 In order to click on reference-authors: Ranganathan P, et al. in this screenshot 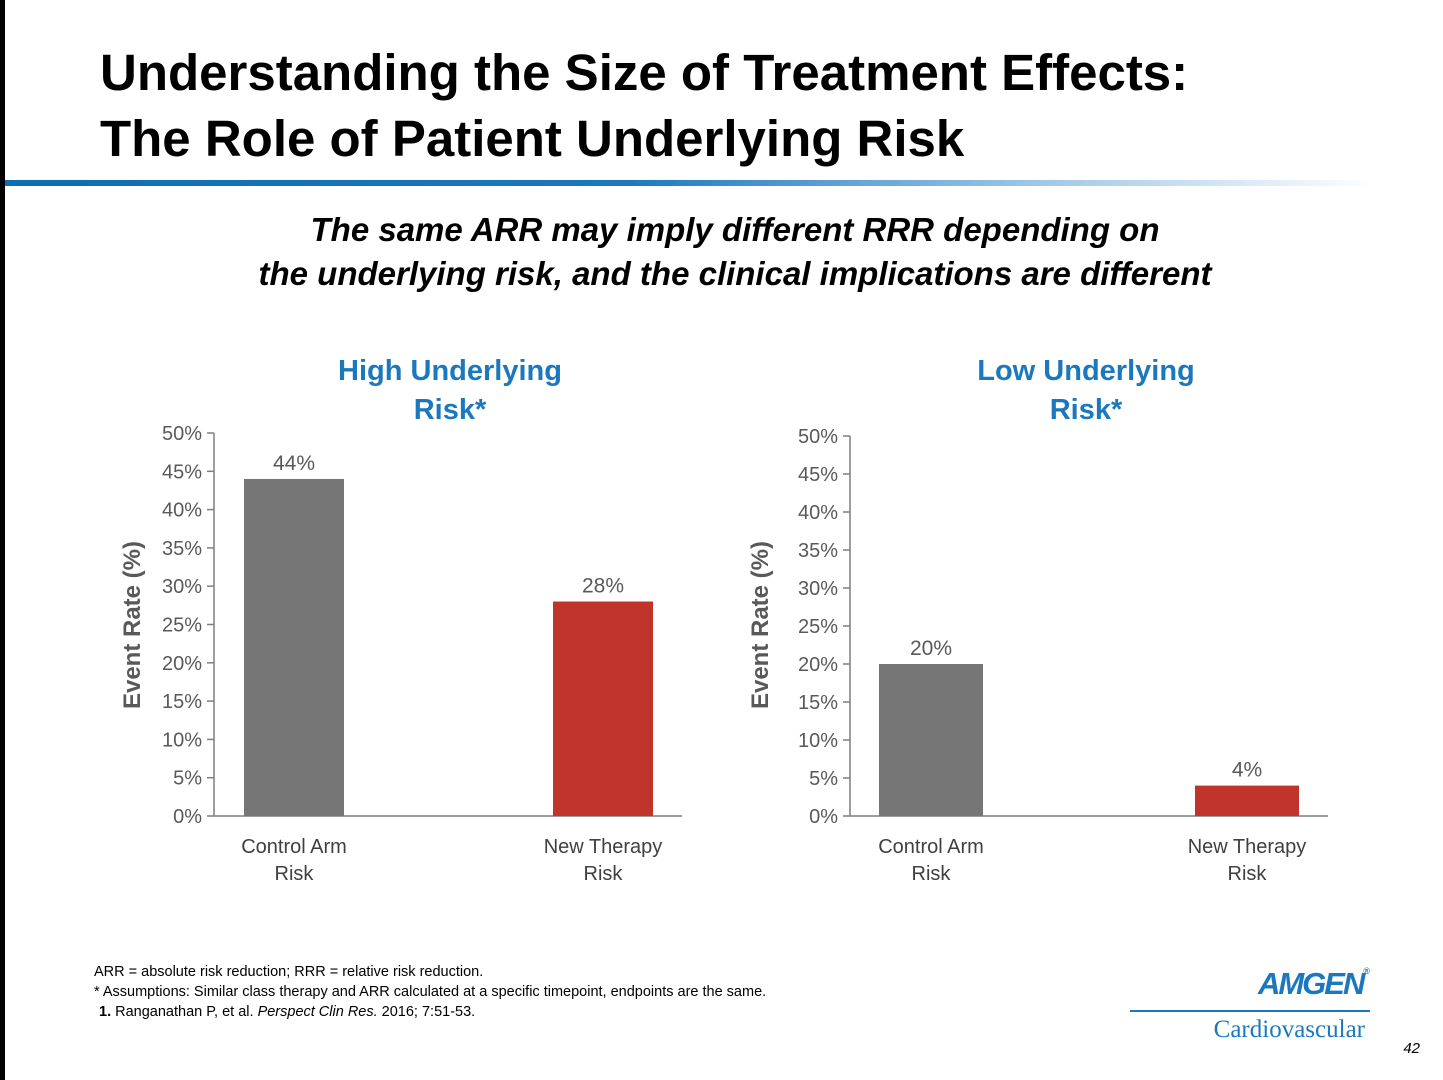, I will do `click(184, 1012)`.